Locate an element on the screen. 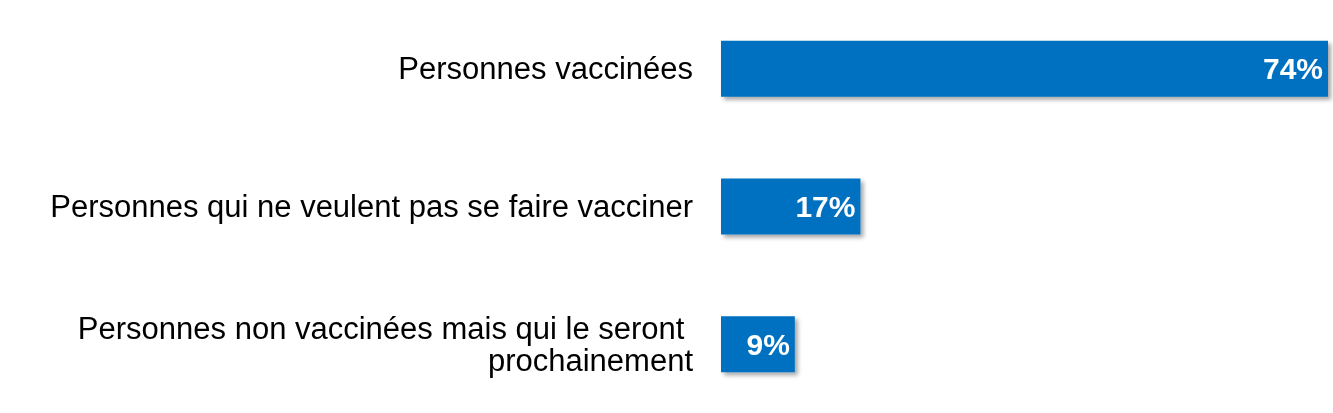 The image size is (1333, 413). y-tick-label: Personnes vaccinées is located at coordinates (545, 69).